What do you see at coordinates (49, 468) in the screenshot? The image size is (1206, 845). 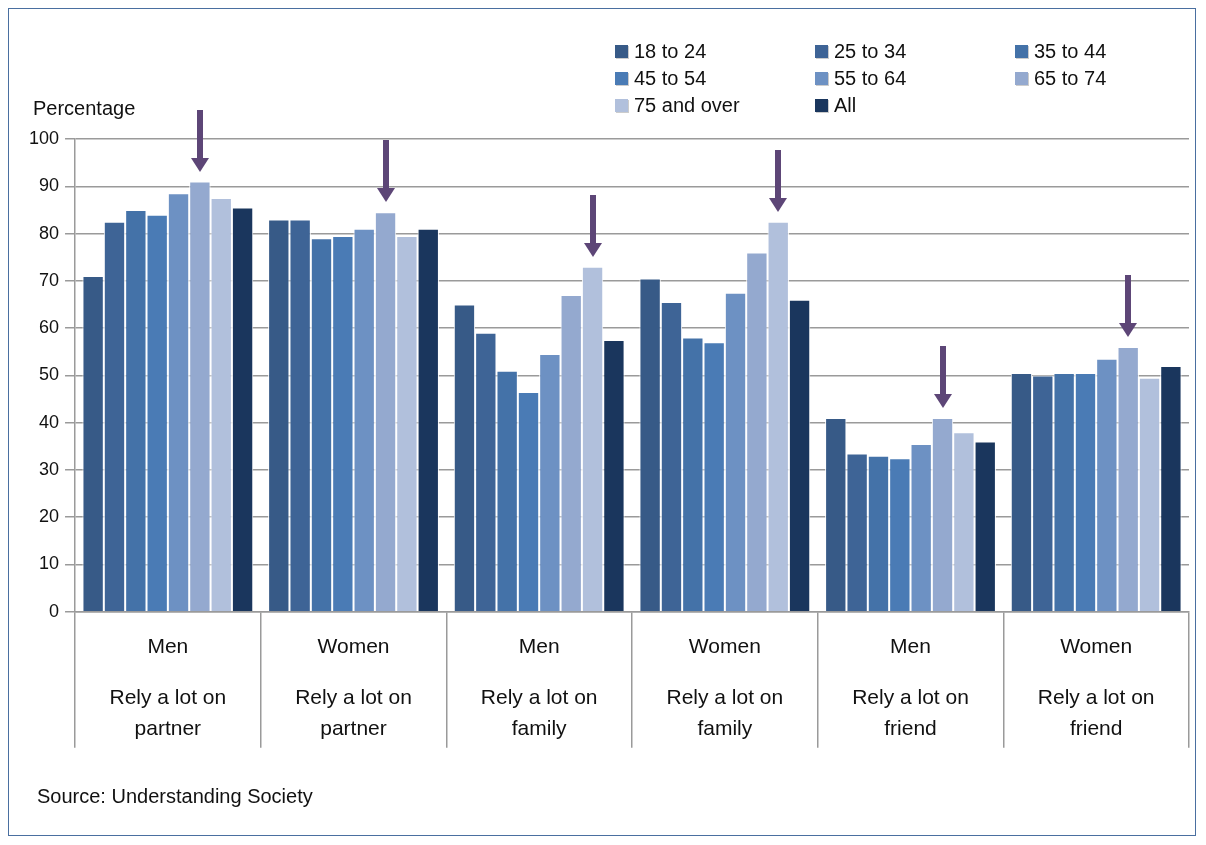 I see `y-tick-label: 30` at bounding box center [49, 468].